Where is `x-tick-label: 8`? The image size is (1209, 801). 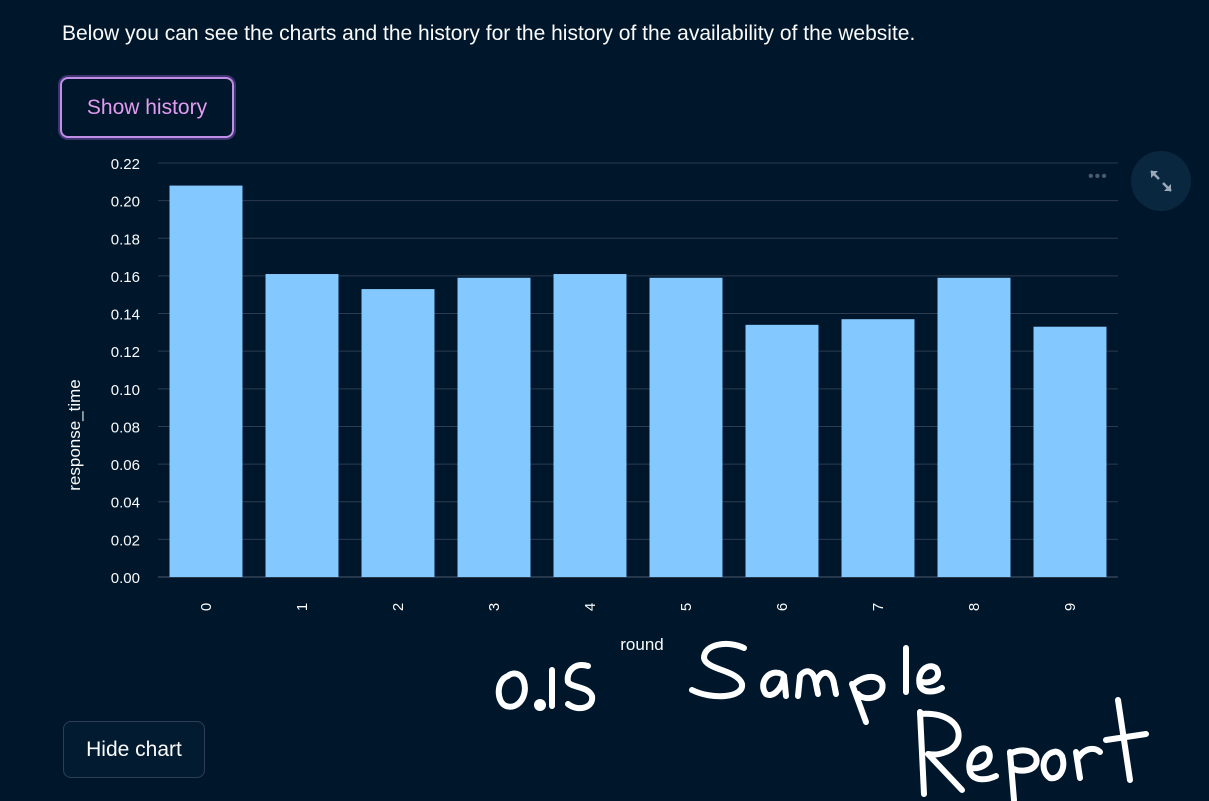 x-tick-label: 8 is located at coordinates (974, 607).